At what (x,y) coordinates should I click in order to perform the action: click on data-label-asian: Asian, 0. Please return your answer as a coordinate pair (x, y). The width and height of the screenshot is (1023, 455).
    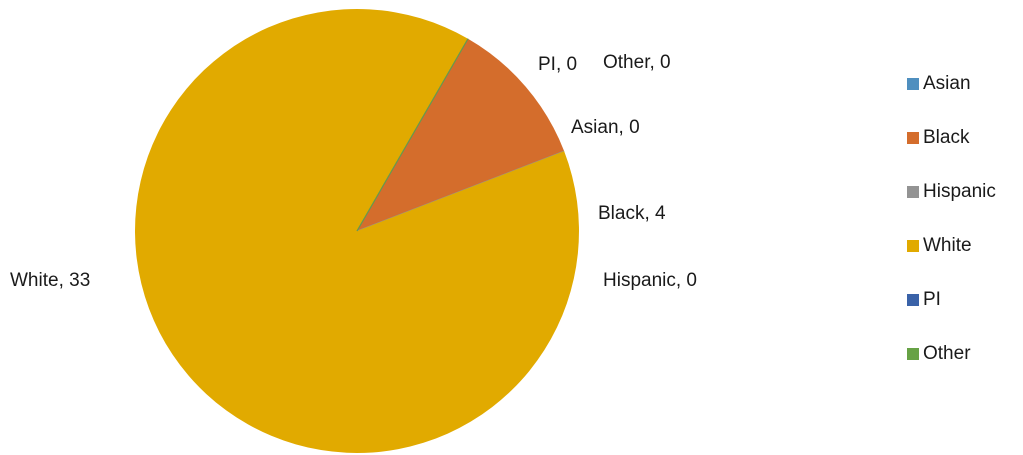
    Looking at the image, I should click on (605, 127).